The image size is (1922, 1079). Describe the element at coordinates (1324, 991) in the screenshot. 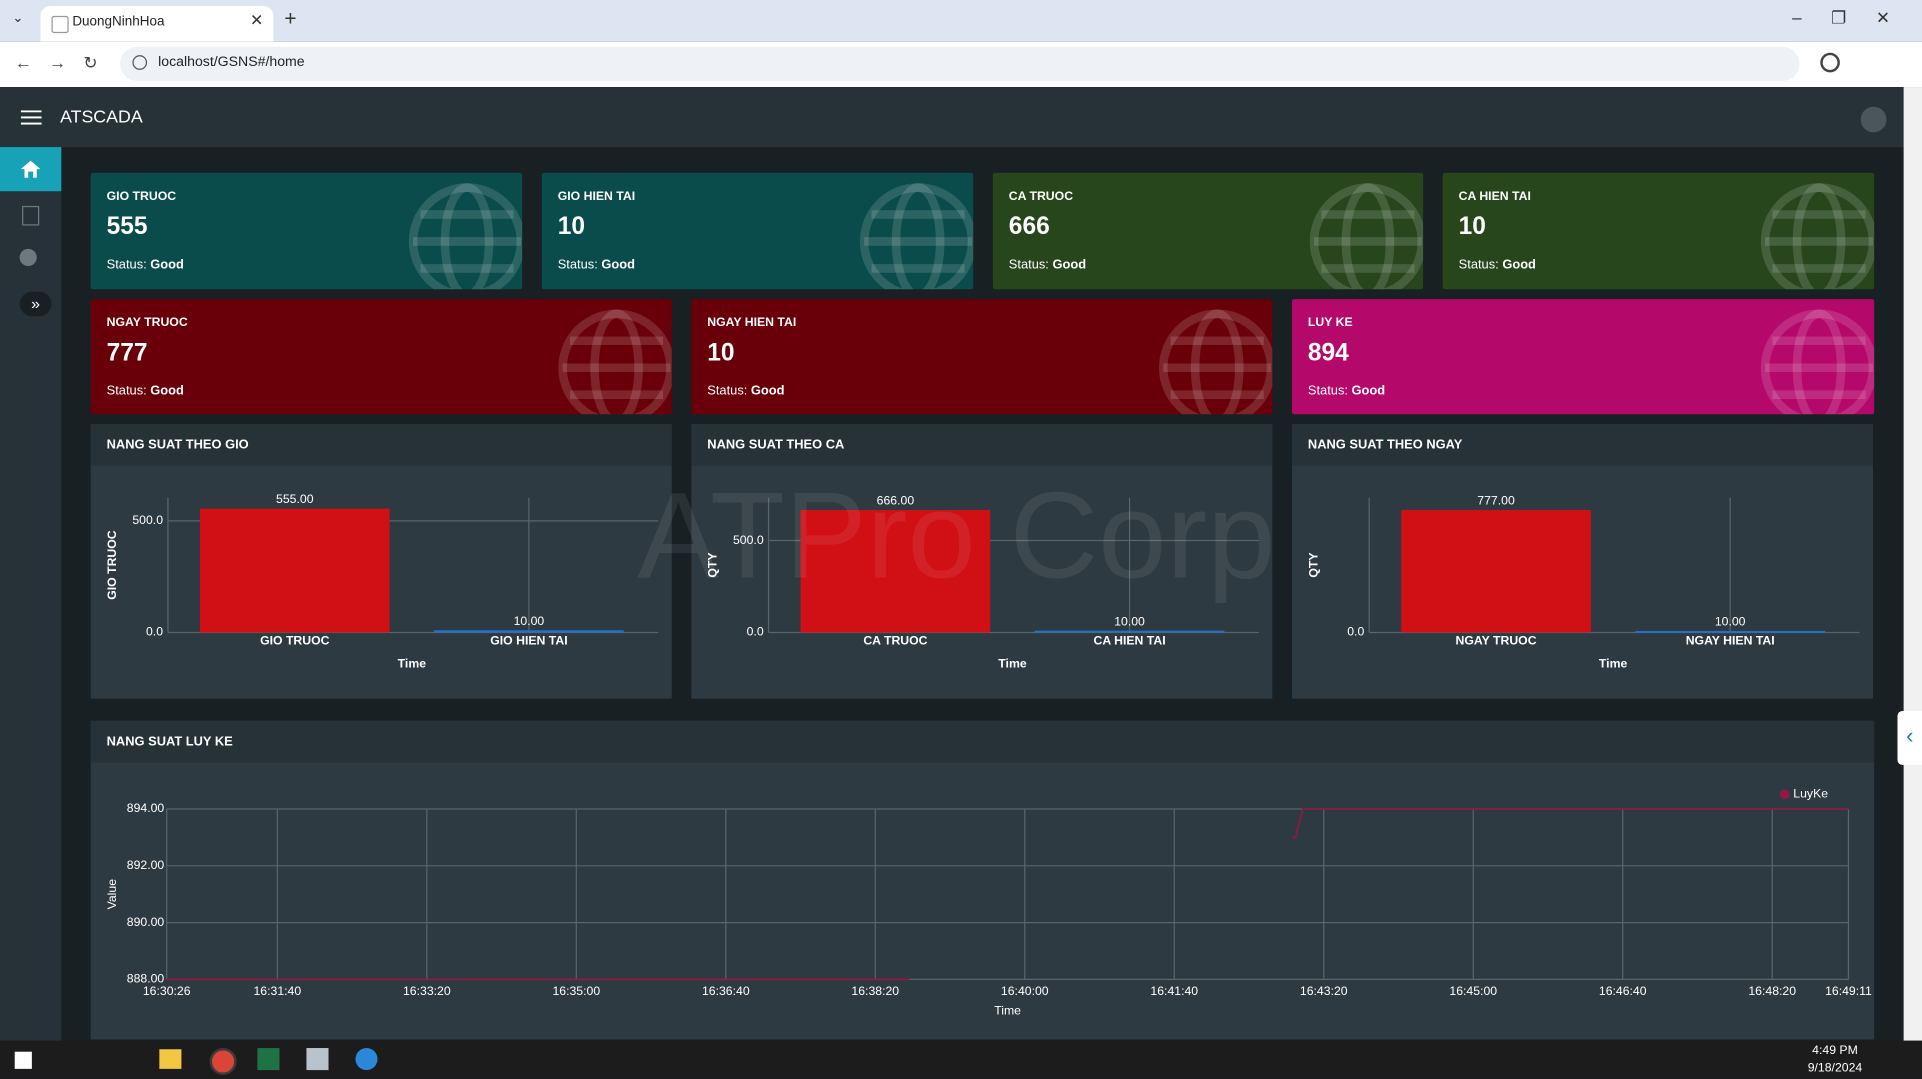

I see `x-tick-label: 16:43:20` at that location.